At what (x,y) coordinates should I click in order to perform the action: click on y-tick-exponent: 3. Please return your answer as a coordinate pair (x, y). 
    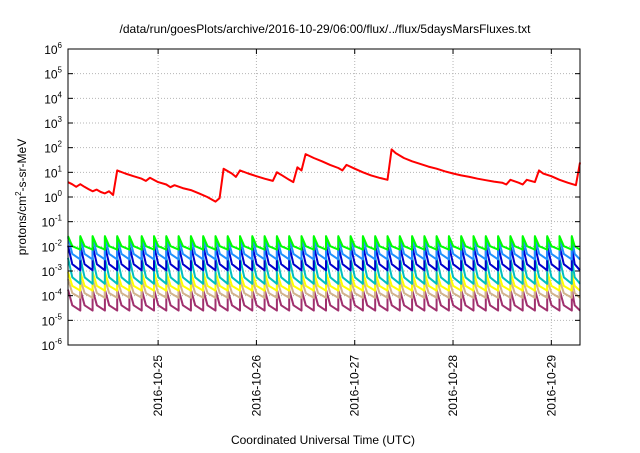
    Looking at the image, I should click on (60, 119).